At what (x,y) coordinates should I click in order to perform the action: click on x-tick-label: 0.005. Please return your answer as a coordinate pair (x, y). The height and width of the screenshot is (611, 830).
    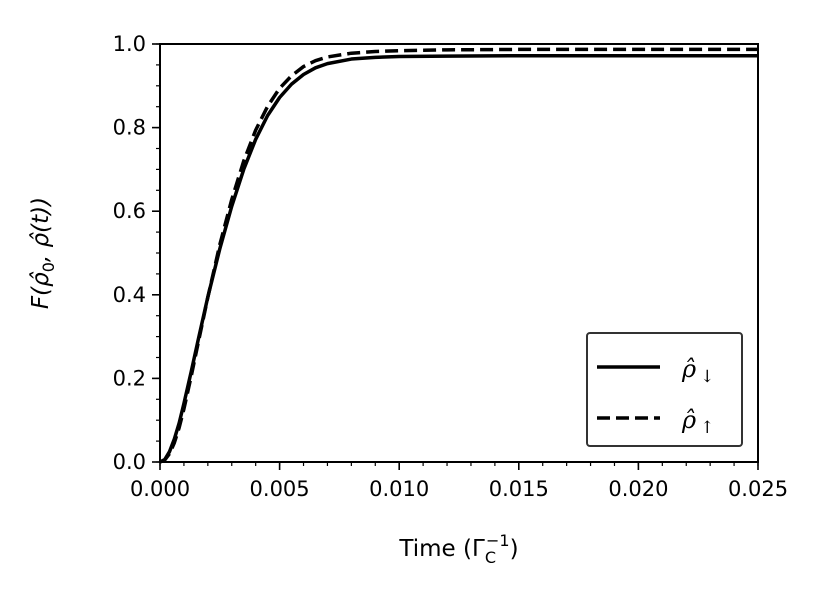
    Looking at the image, I should click on (280, 489).